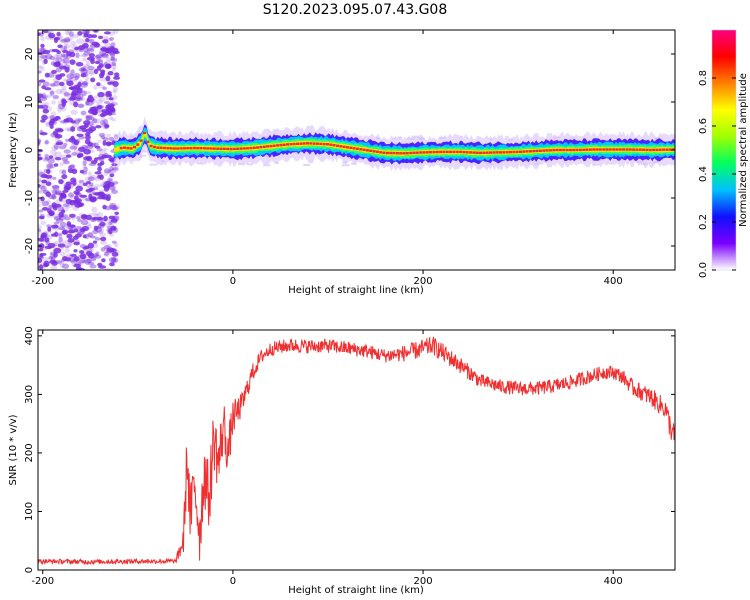 The height and width of the screenshot is (600, 750). What do you see at coordinates (233, 581) in the screenshot?
I see `x-tick-label: 0` at bounding box center [233, 581].